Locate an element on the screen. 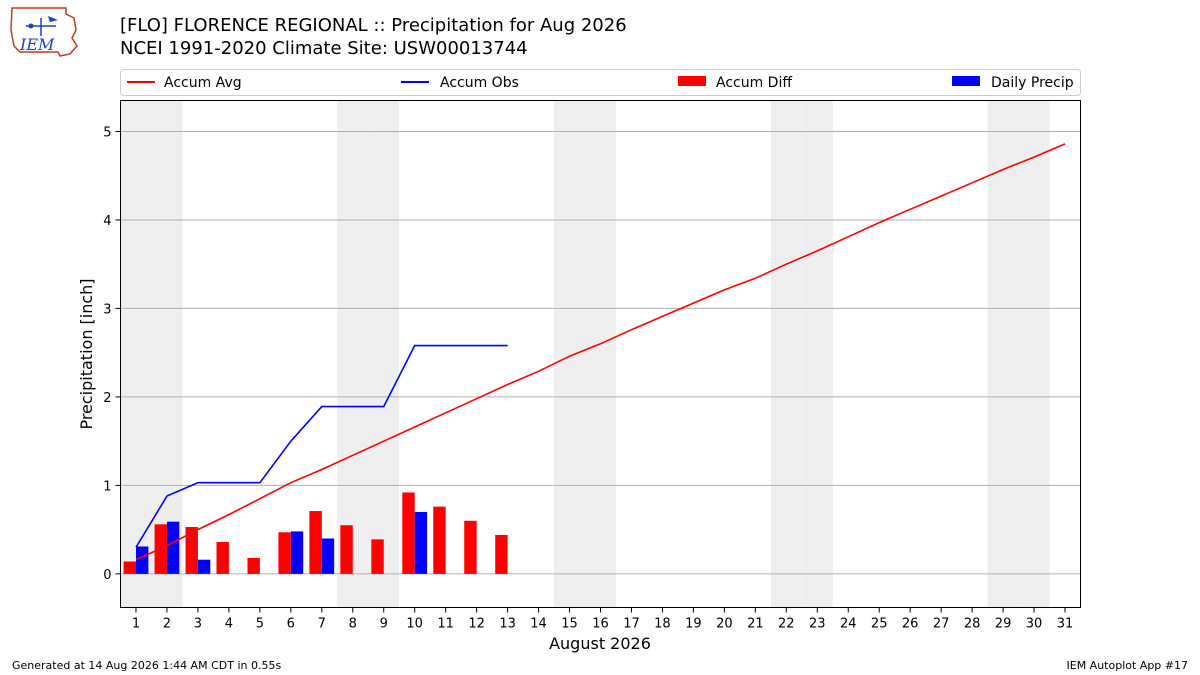 The height and width of the screenshot is (675, 1200). x-tick-label-26: 26 is located at coordinates (910, 624).